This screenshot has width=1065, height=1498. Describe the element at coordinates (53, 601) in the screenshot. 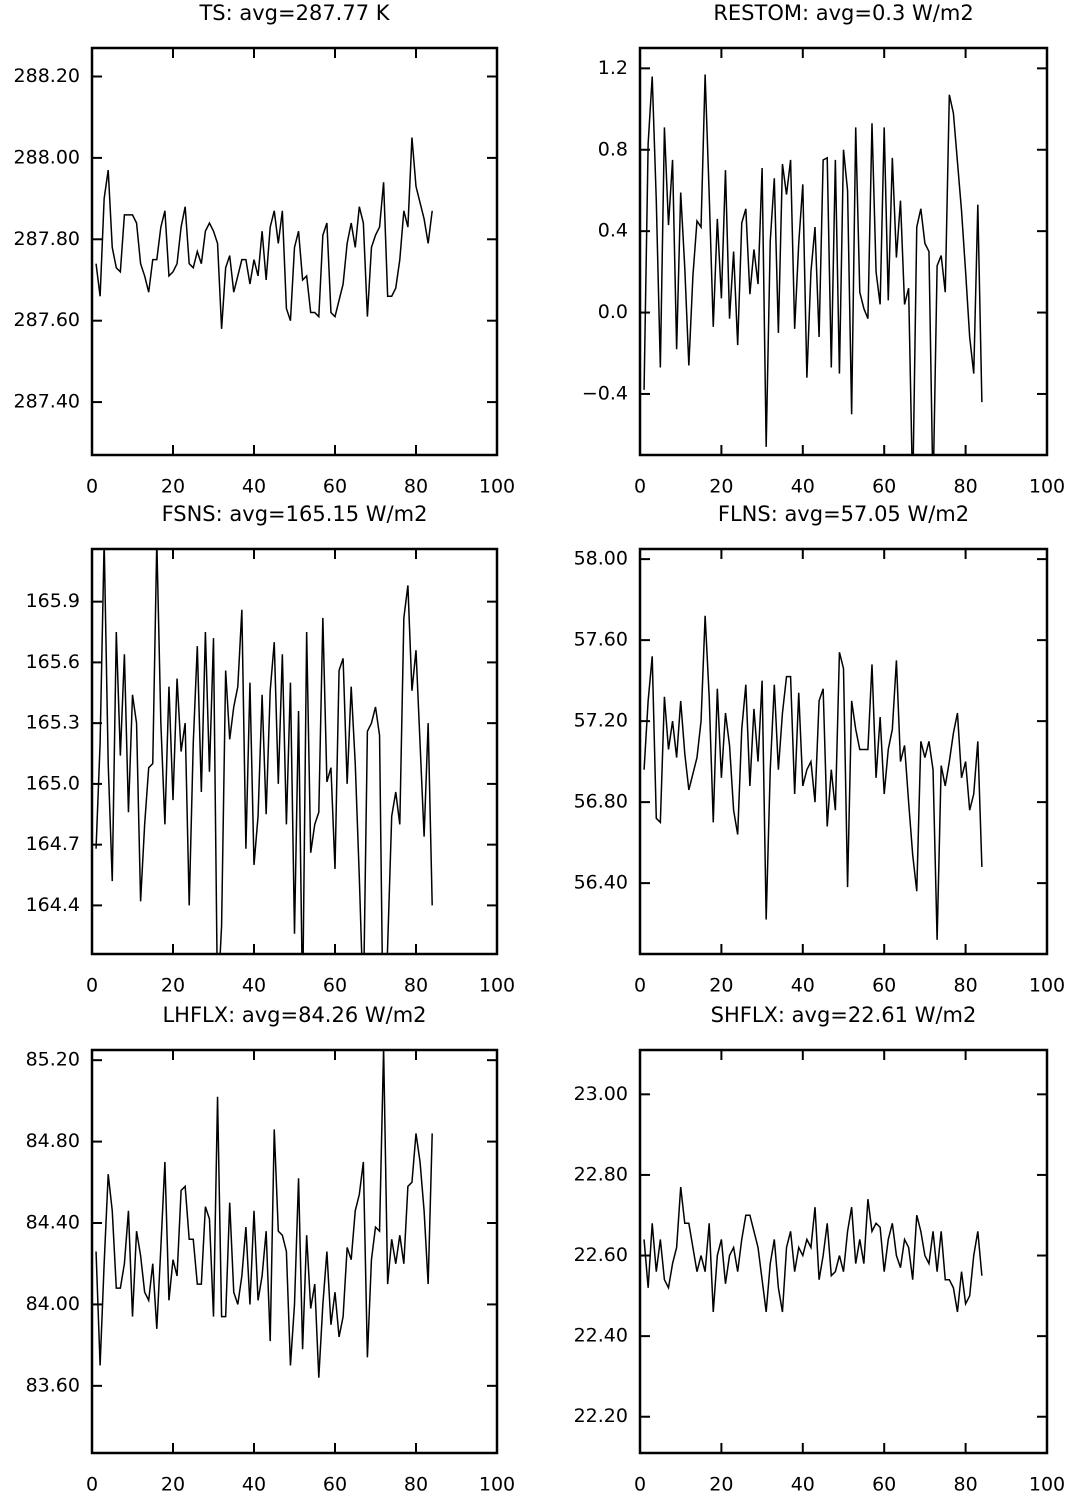

I see `y-tick-label: 165.9` at that location.